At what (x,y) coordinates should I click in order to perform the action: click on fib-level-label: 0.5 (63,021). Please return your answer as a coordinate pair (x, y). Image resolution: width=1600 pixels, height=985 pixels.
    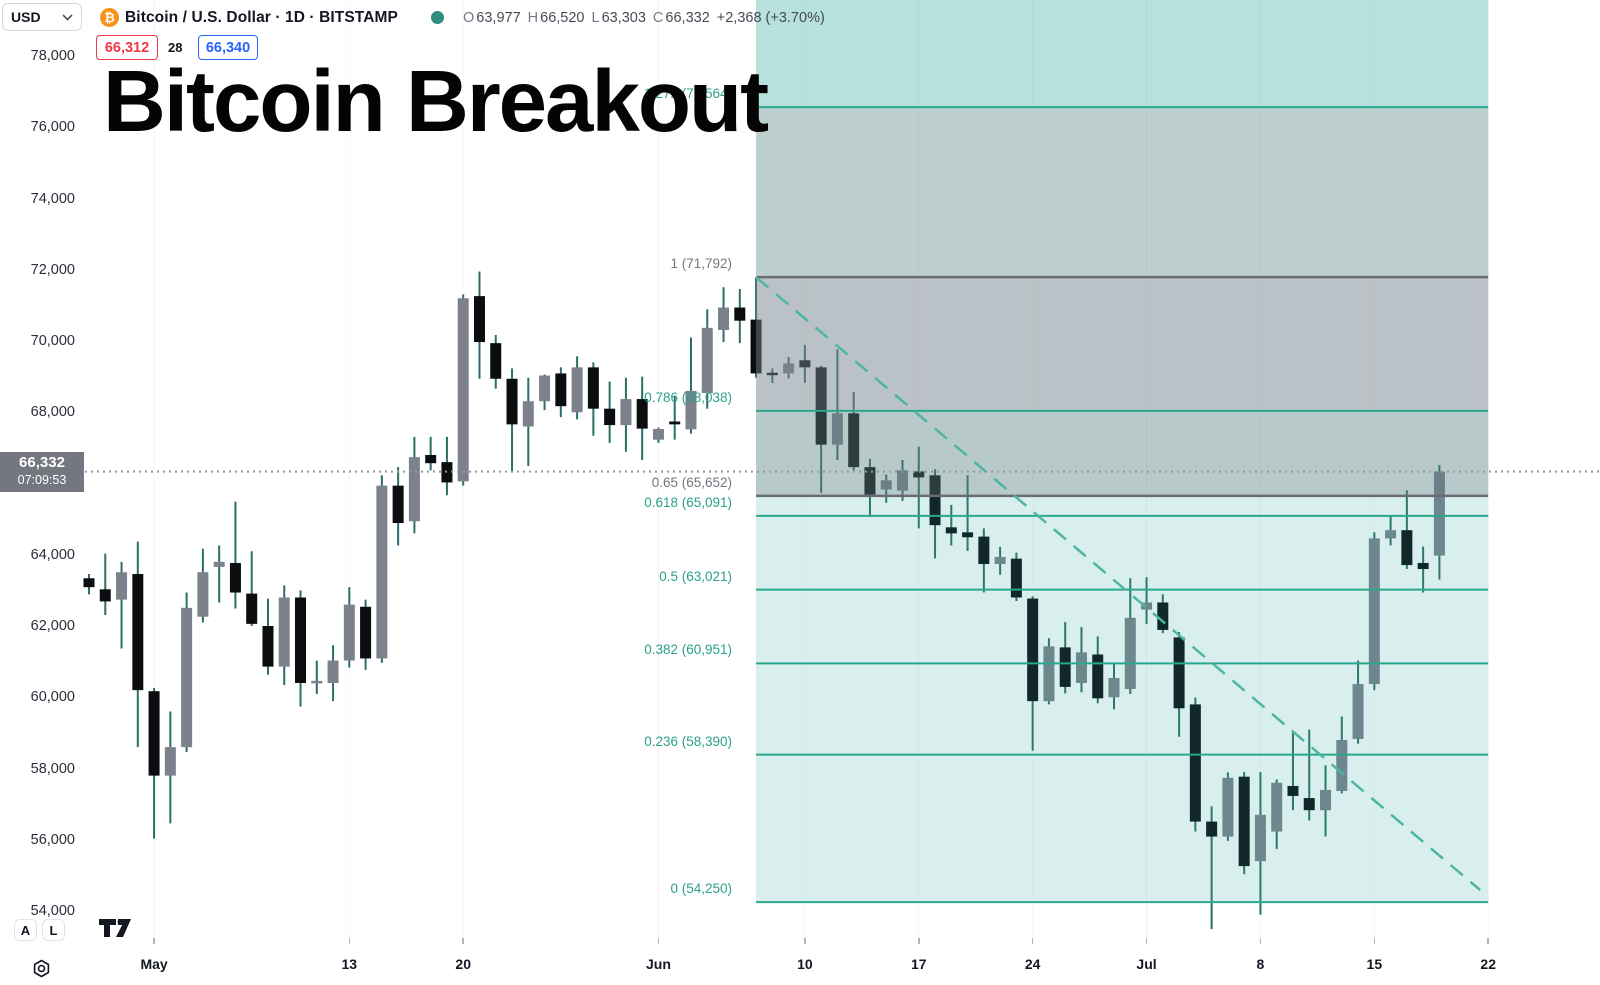
    Looking at the image, I should click on (696, 576).